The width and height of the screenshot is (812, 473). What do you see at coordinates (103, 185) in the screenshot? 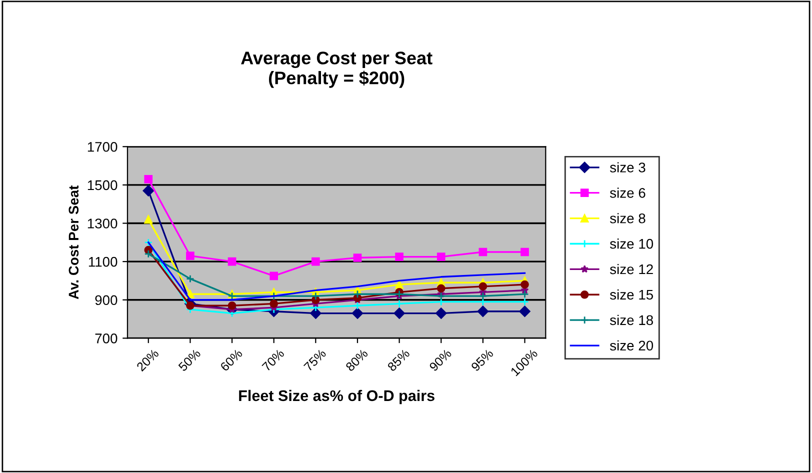
I see `y-tick-label: 1500` at bounding box center [103, 185].